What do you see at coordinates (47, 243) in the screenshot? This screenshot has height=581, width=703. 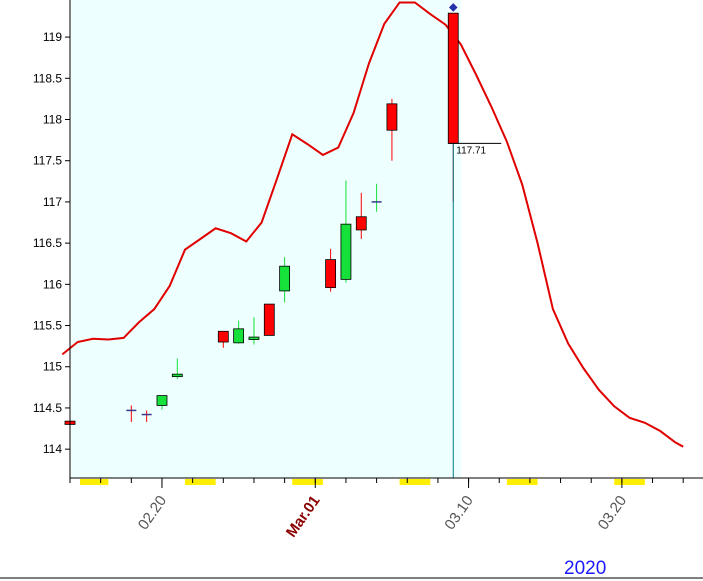 I see `y-tick-label: 116.5` at bounding box center [47, 243].